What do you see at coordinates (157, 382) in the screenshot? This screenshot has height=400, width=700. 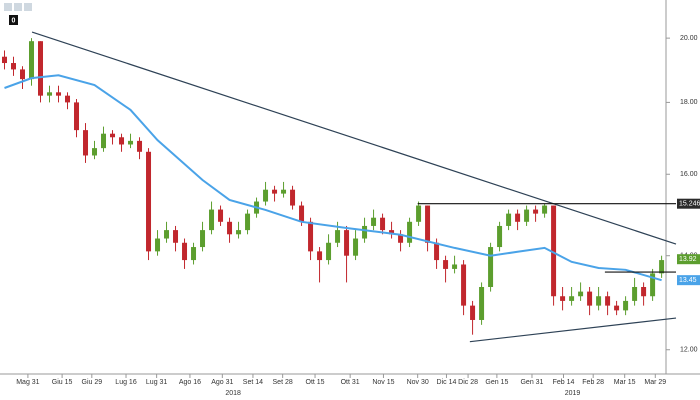 I see `x-tick-label: Lug 31` at bounding box center [157, 382].